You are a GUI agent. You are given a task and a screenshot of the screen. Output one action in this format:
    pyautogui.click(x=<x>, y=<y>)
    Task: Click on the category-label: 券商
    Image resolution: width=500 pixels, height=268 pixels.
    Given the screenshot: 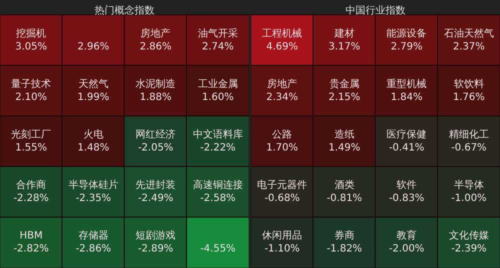 What is the action you would take?
    pyautogui.click(x=344, y=236)
    